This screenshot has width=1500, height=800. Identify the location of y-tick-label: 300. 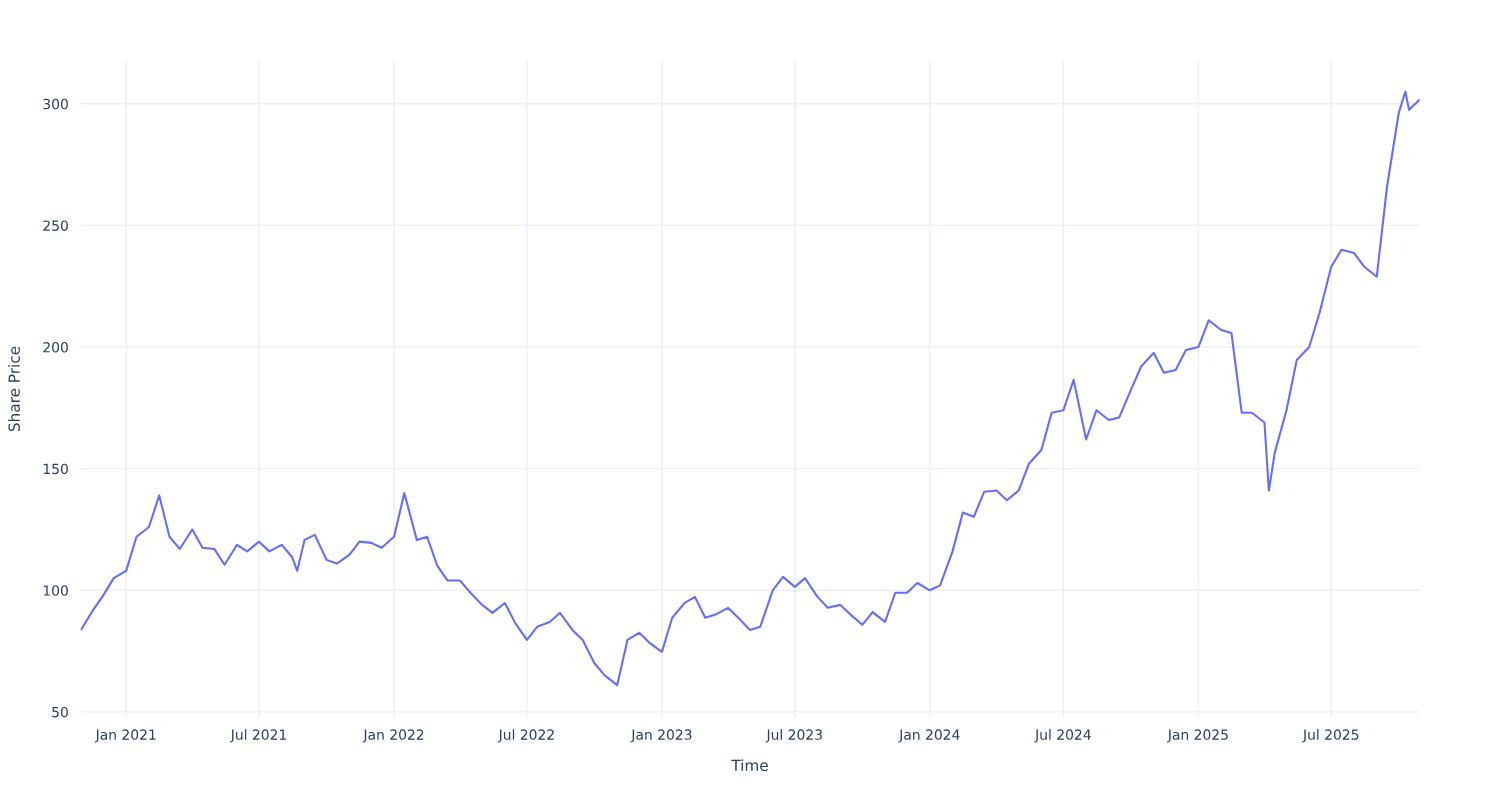
(55, 104).